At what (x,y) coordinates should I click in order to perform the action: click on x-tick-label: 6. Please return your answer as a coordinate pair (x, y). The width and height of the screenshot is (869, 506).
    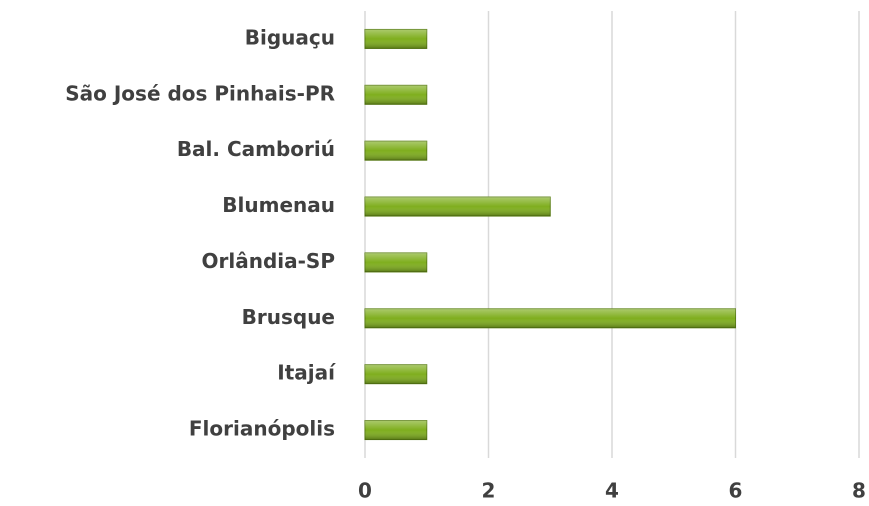
    Looking at the image, I should click on (736, 491).